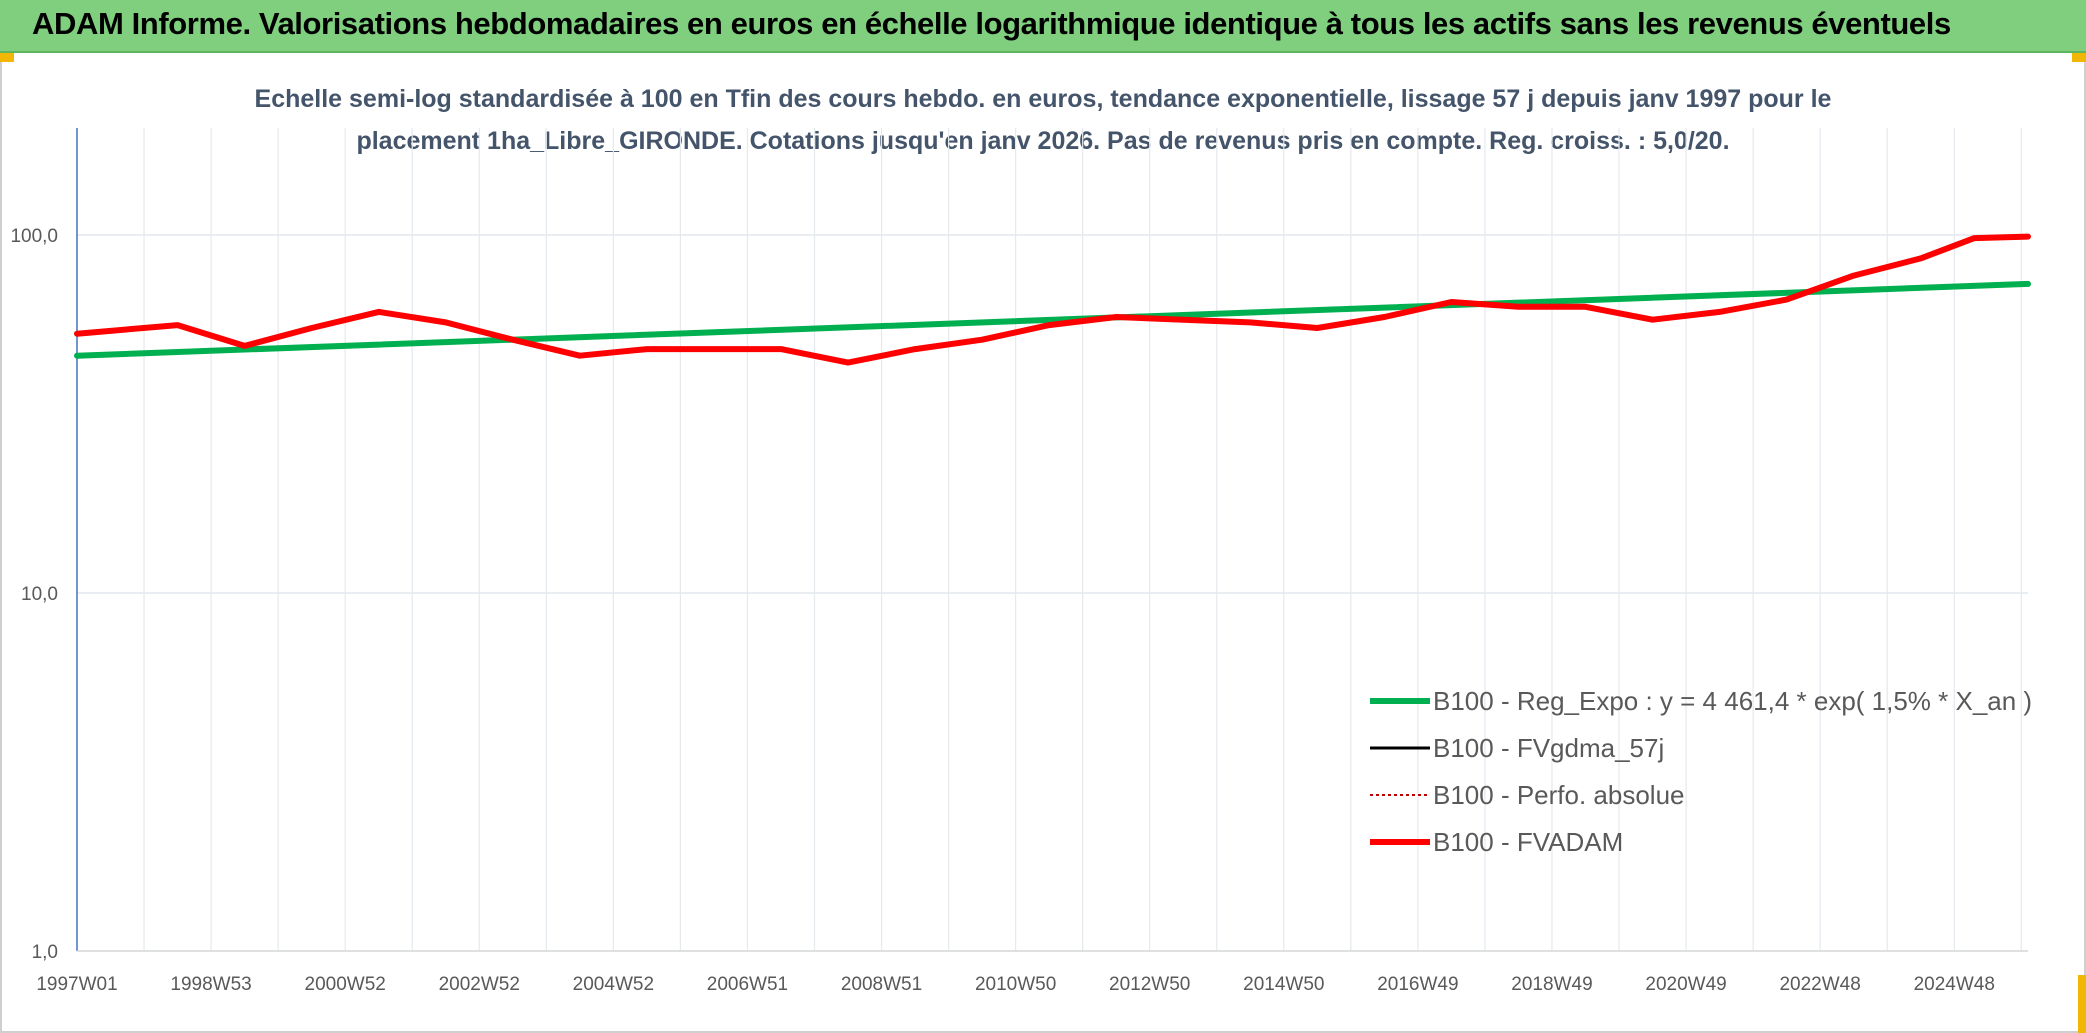 The height and width of the screenshot is (1033, 2086). Describe the element at coordinates (613, 984) in the screenshot. I see `x-tick-label: 2004W52` at that location.